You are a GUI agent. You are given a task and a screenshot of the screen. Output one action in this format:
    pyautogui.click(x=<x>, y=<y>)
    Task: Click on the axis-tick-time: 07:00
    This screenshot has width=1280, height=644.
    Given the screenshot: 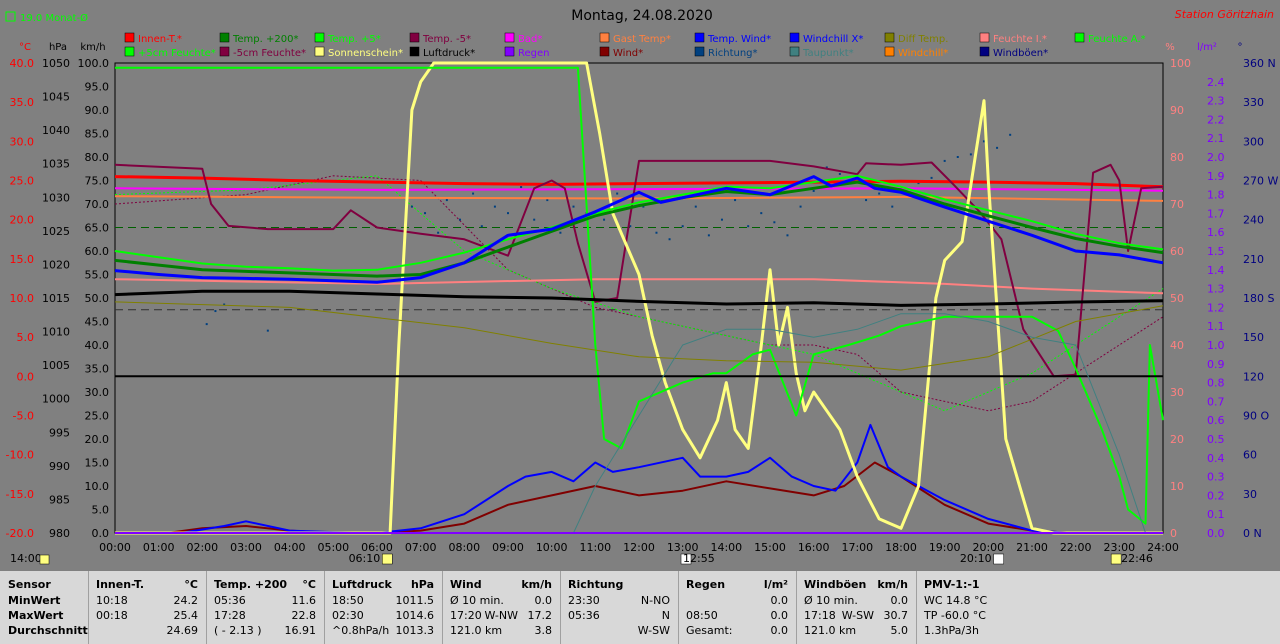 What is the action you would take?
    pyautogui.click(x=421, y=547)
    